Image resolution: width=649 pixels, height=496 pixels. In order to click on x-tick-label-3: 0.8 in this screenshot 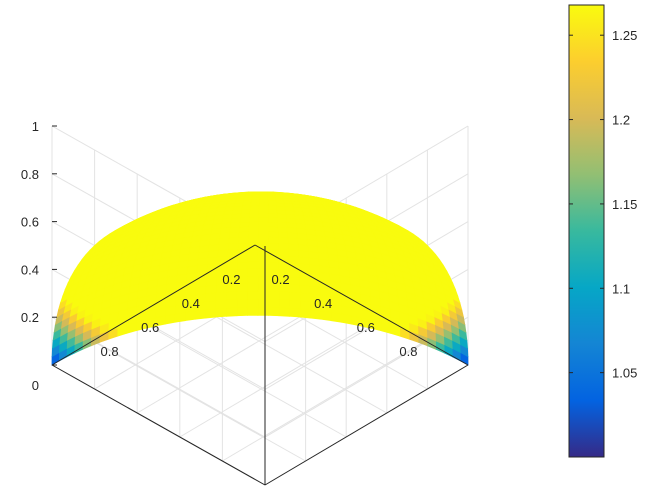, I will do `click(408, 351)`.